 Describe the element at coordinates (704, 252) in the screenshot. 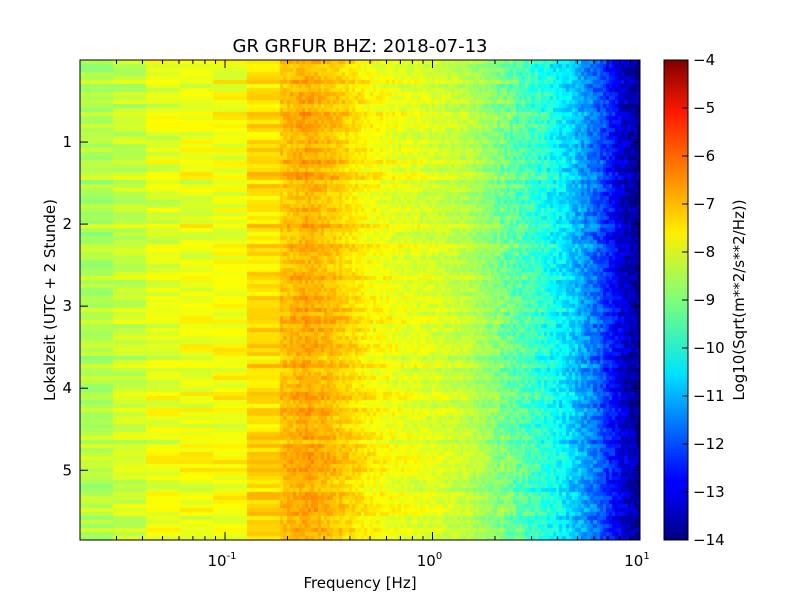

I see `colorbar-tick-label: −8` at that location.